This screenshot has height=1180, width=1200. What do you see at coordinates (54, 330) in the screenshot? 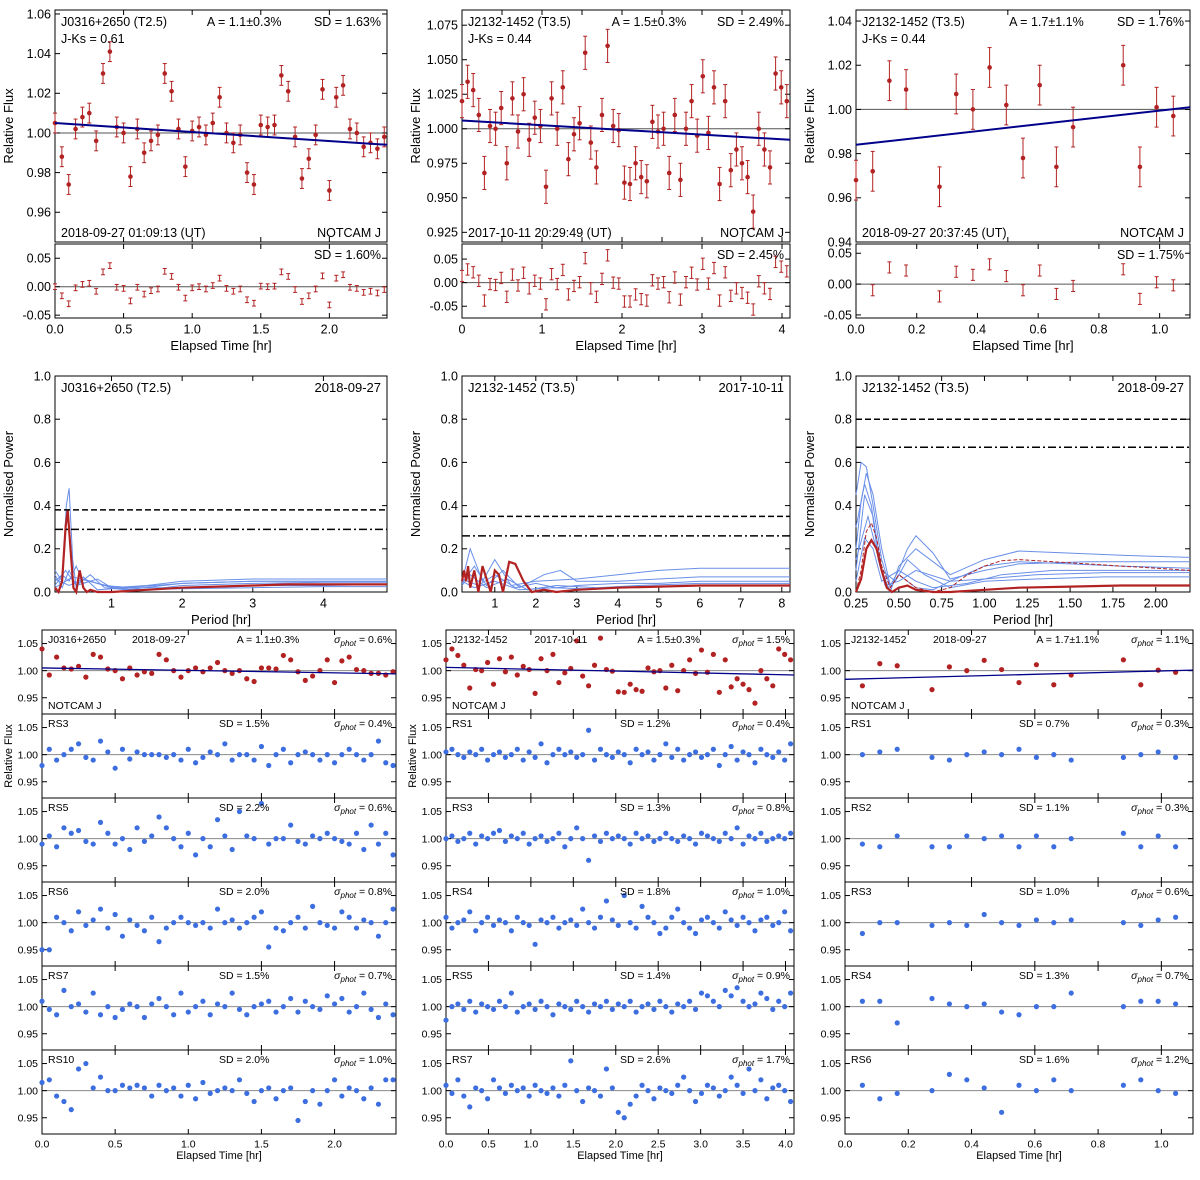
I see `x-tick-label: 0.0` at bounding box center [54, 330].